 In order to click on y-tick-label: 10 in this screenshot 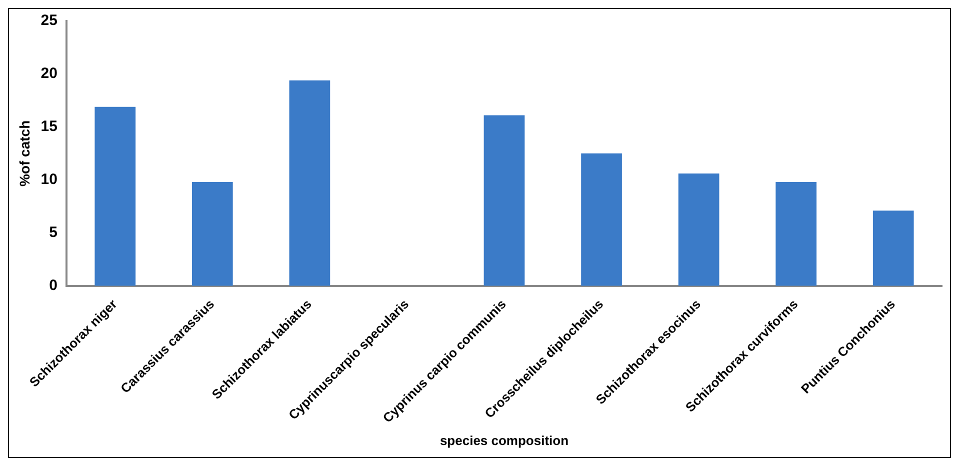, I will do `click(49, 179)`.